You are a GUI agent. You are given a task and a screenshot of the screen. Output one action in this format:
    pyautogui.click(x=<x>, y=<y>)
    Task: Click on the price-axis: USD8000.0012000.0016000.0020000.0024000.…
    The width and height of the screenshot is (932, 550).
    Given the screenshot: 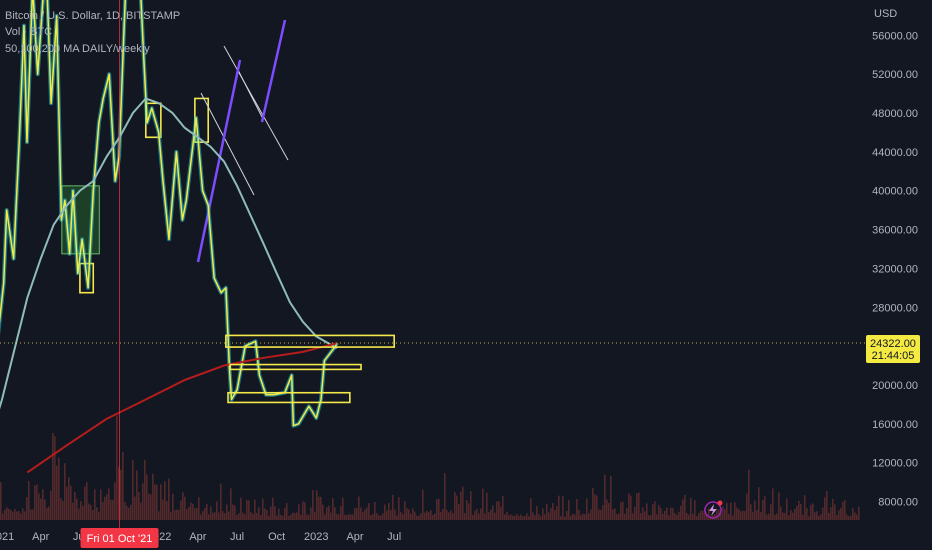 What is the action you would take?
    pyautogui.click(x=895, y=258)
    